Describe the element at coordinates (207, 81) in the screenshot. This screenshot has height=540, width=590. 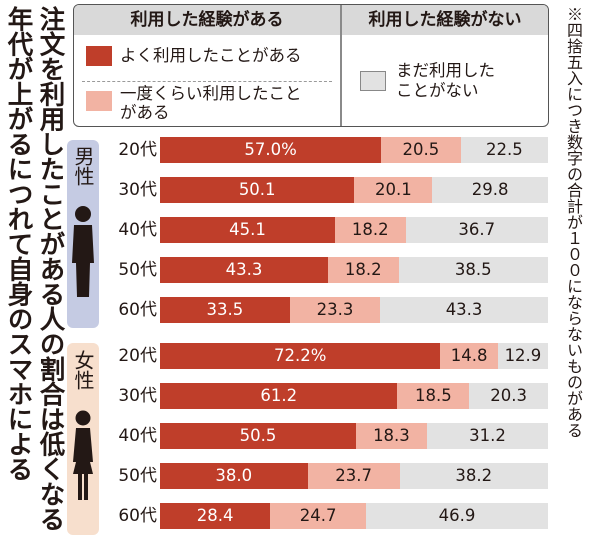
I see `legend-dashed-divider` at that location.